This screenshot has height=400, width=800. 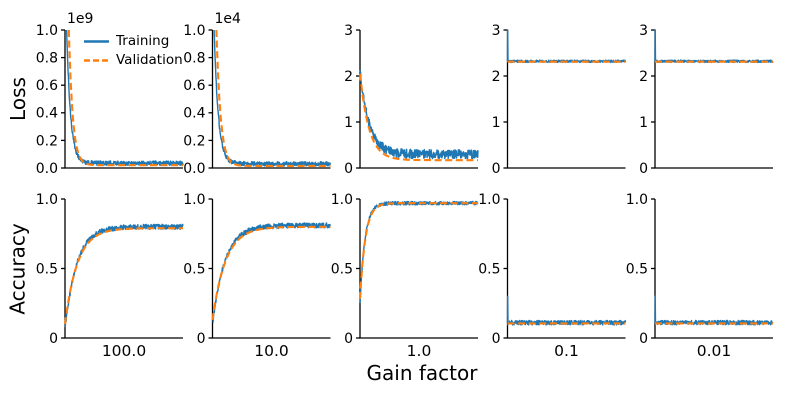 What do you see at coordinates (143, 40) in the screenshot?
I see `legend-label-training: Training` at bounding box center [143, 40].